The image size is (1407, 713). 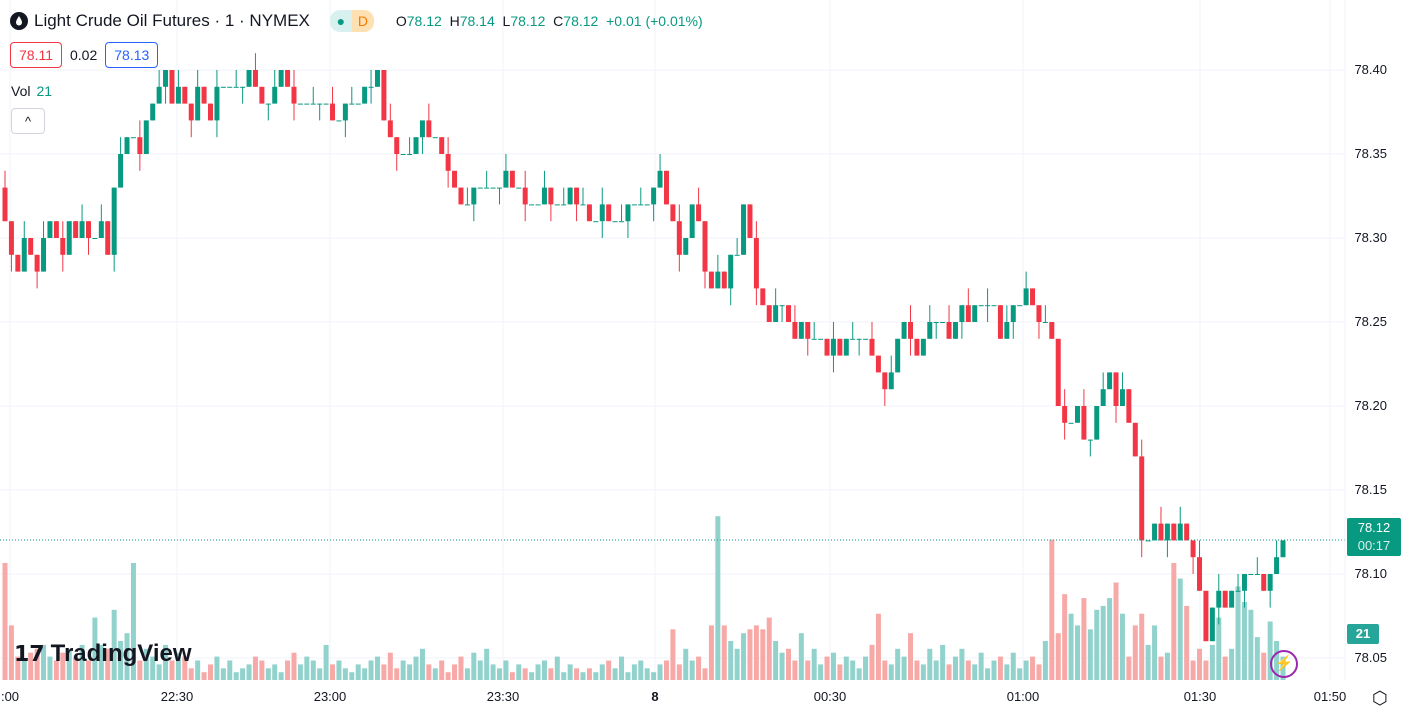 What do you see at coordinates (1380, 698) in the screenshot?
I see `settings-hexagon-icon: ⬡` at bounding box center [1380, 698].